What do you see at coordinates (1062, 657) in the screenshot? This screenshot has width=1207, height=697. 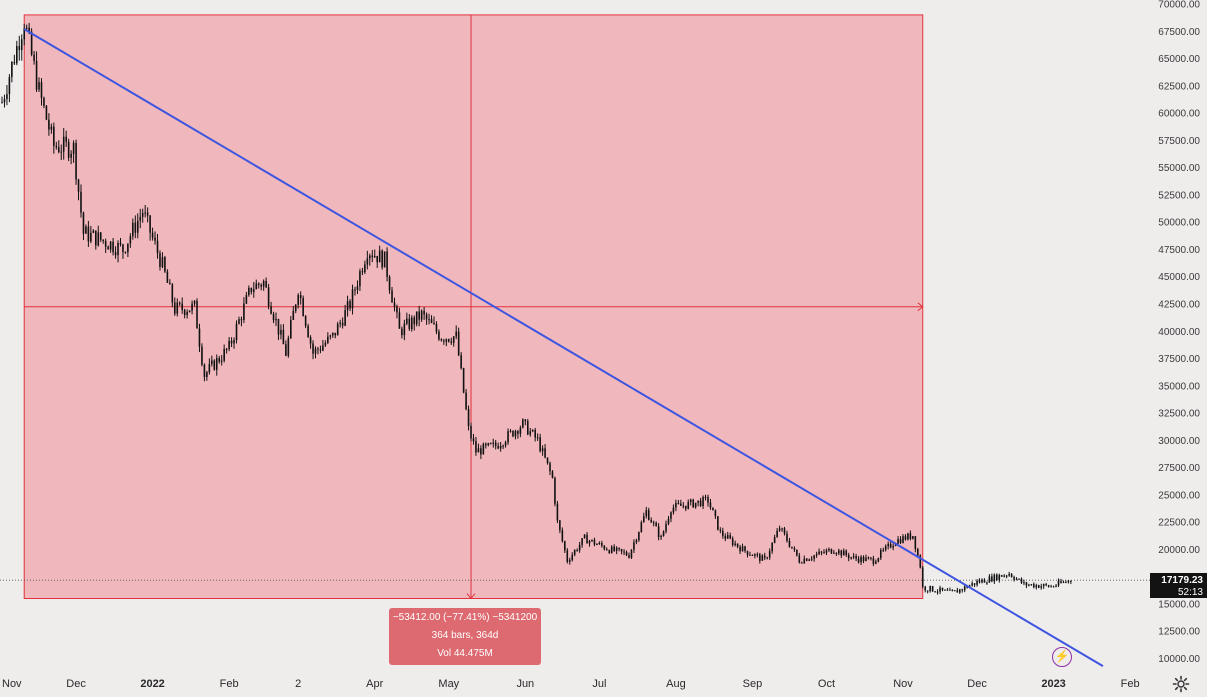 I see `lightning-icon: ⚡` at bounding box center [1062, 657].